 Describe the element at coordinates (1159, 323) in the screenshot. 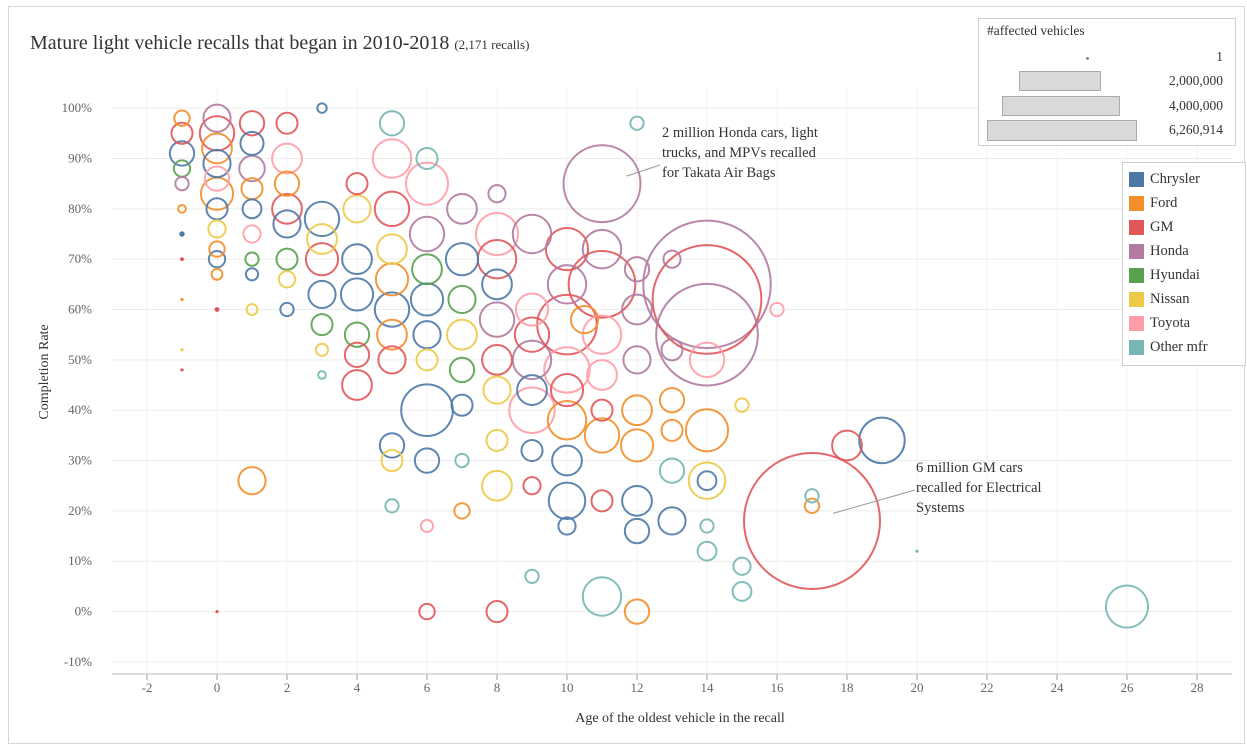

I see `legend-item-toyota: Toyota` at that location.